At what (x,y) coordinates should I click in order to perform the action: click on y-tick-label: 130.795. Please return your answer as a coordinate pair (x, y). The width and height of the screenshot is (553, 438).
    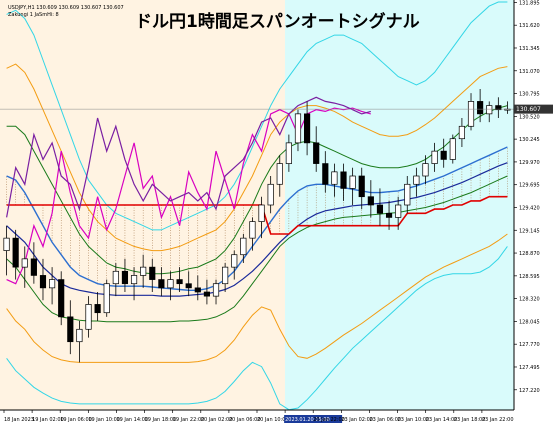
    Looking at the image, I should click on (529, 95).